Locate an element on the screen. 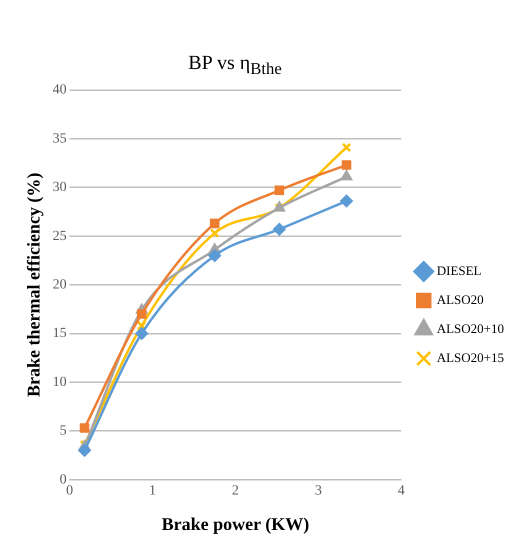  y-tick-label: 5 is located at coordinates (63, 431).